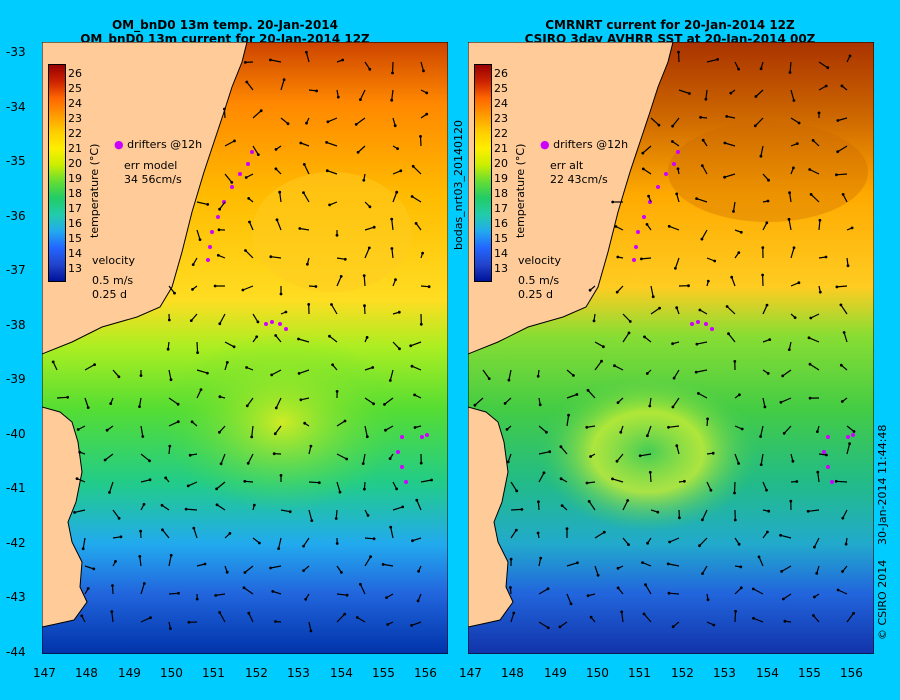  What do you see at coordinates (332, 232) in the screenshot?
I see `warm-core` at bounding box center [332, 232].